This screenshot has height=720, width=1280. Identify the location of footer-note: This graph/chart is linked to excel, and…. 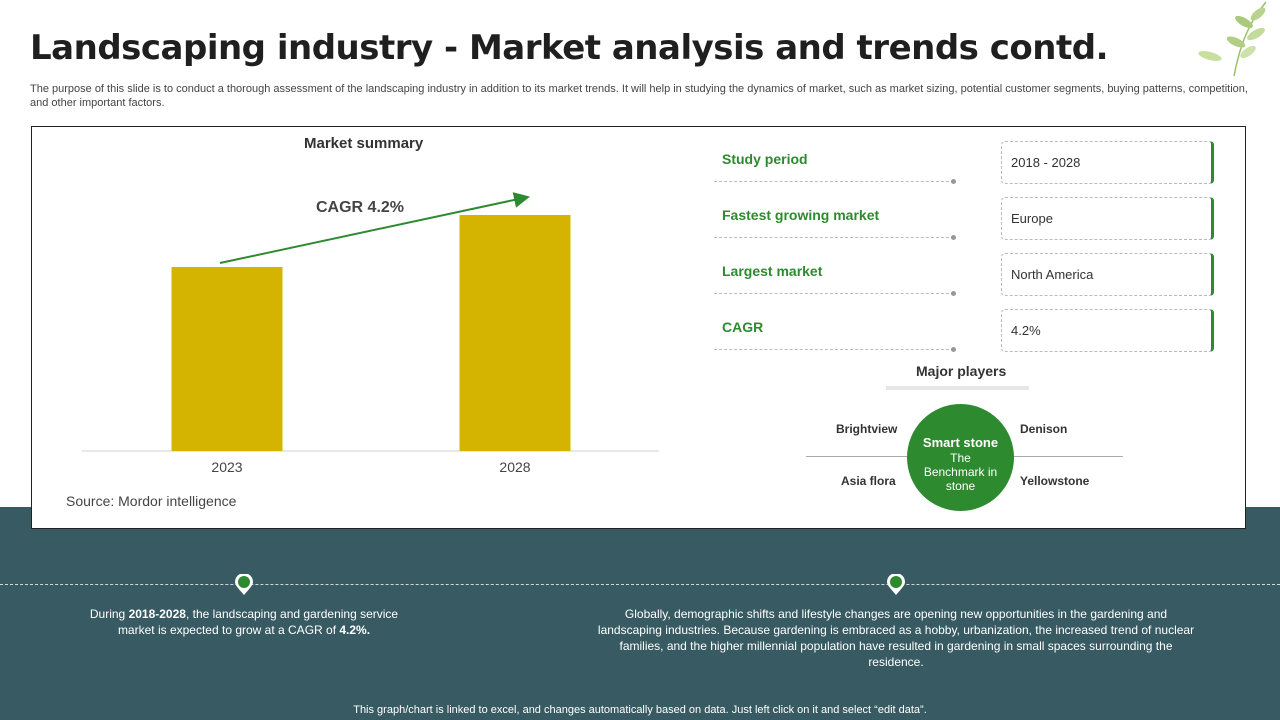
(640, 710).